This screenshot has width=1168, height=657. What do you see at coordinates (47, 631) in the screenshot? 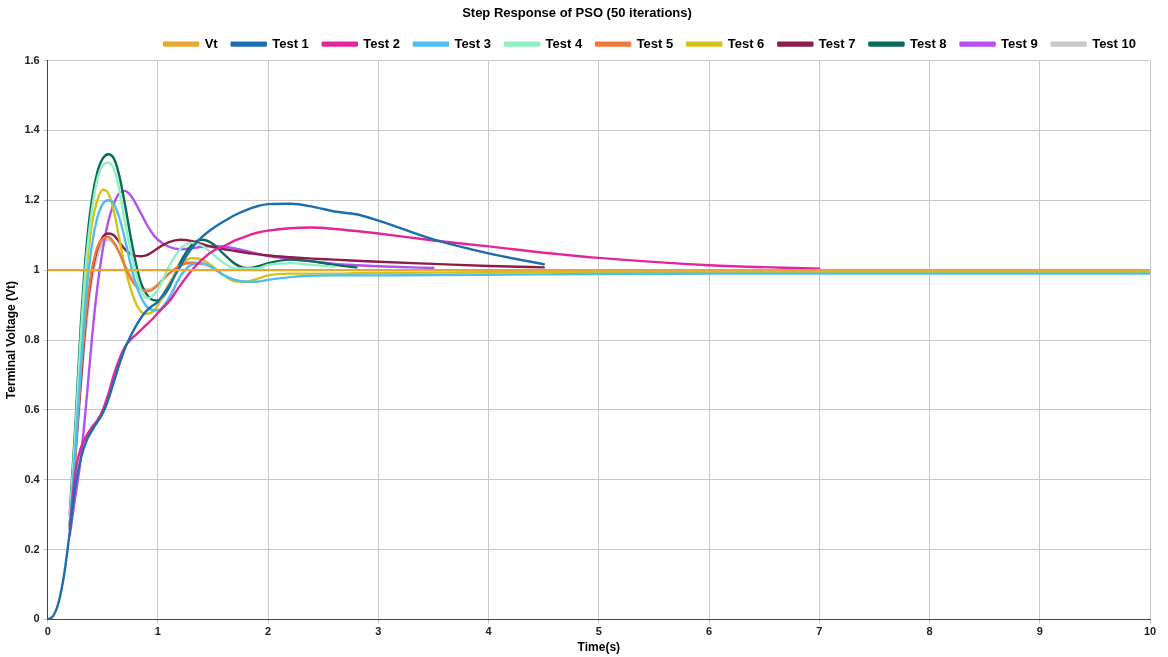
I see `x-tick-label: 0` at bounding box center [47, 631].